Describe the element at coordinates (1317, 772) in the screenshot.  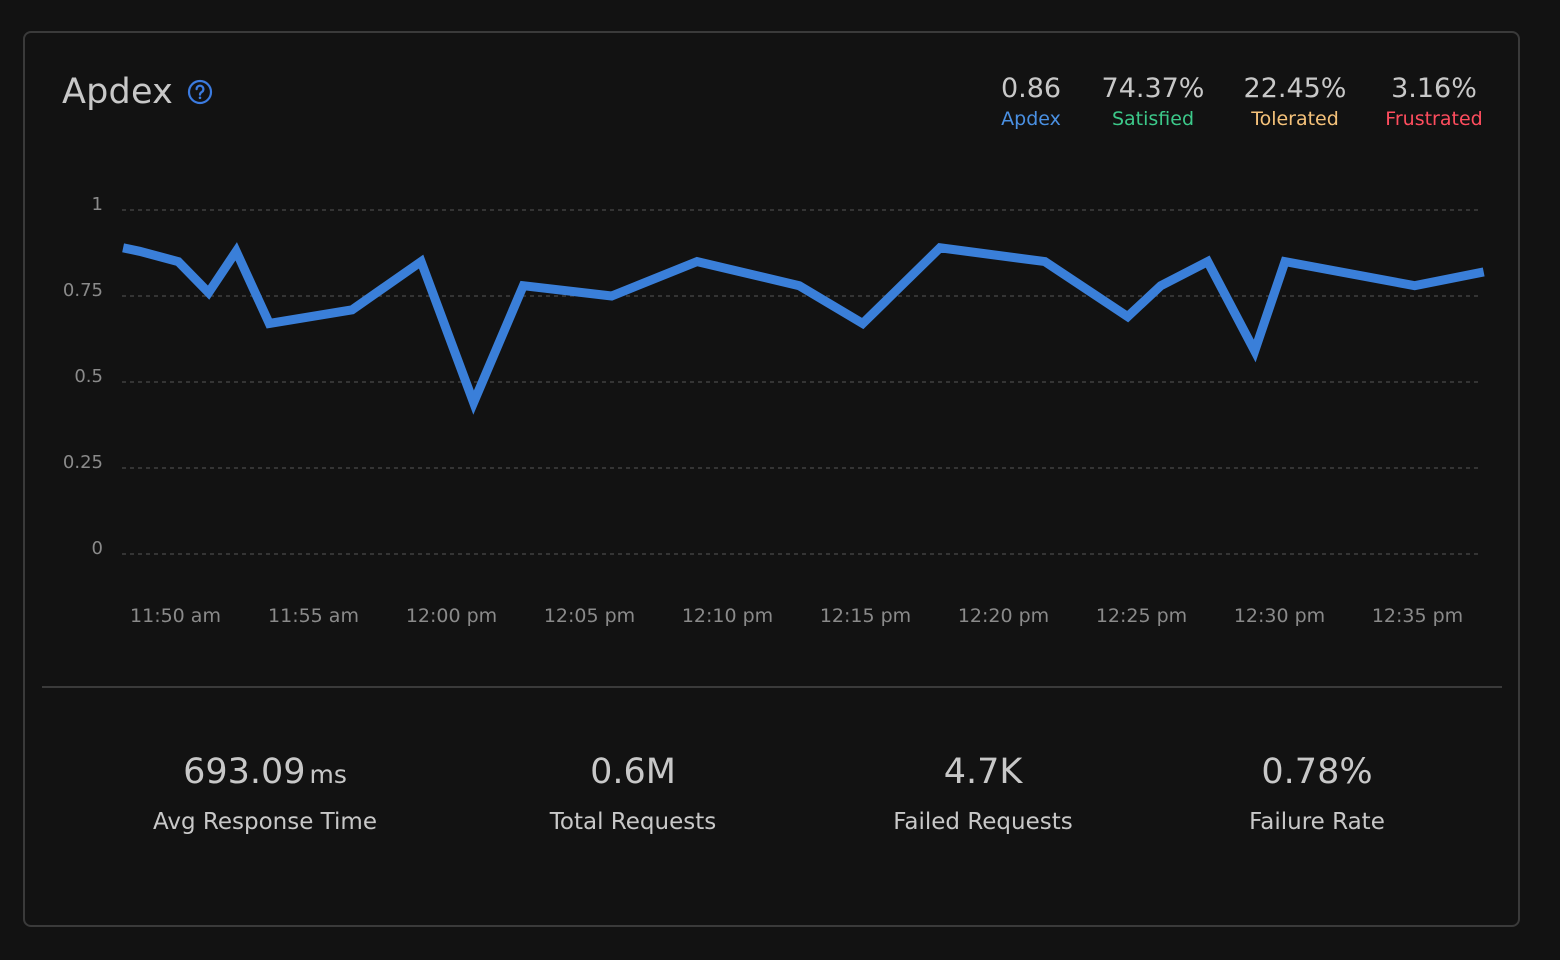
I see `kpi-failure-rate-value: 0.78%` at that location.